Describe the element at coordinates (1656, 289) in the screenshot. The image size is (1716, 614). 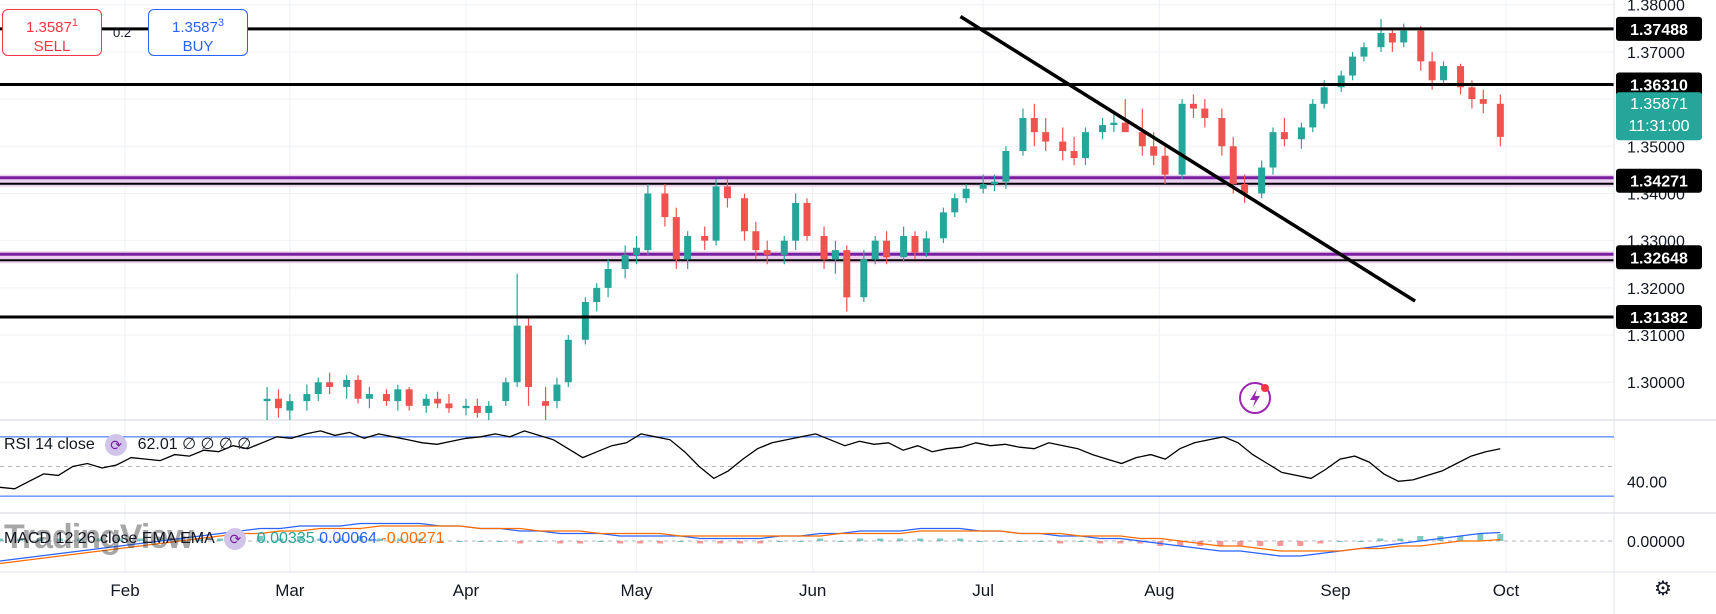
I see `price-tick-label: 1.32000` at that location.